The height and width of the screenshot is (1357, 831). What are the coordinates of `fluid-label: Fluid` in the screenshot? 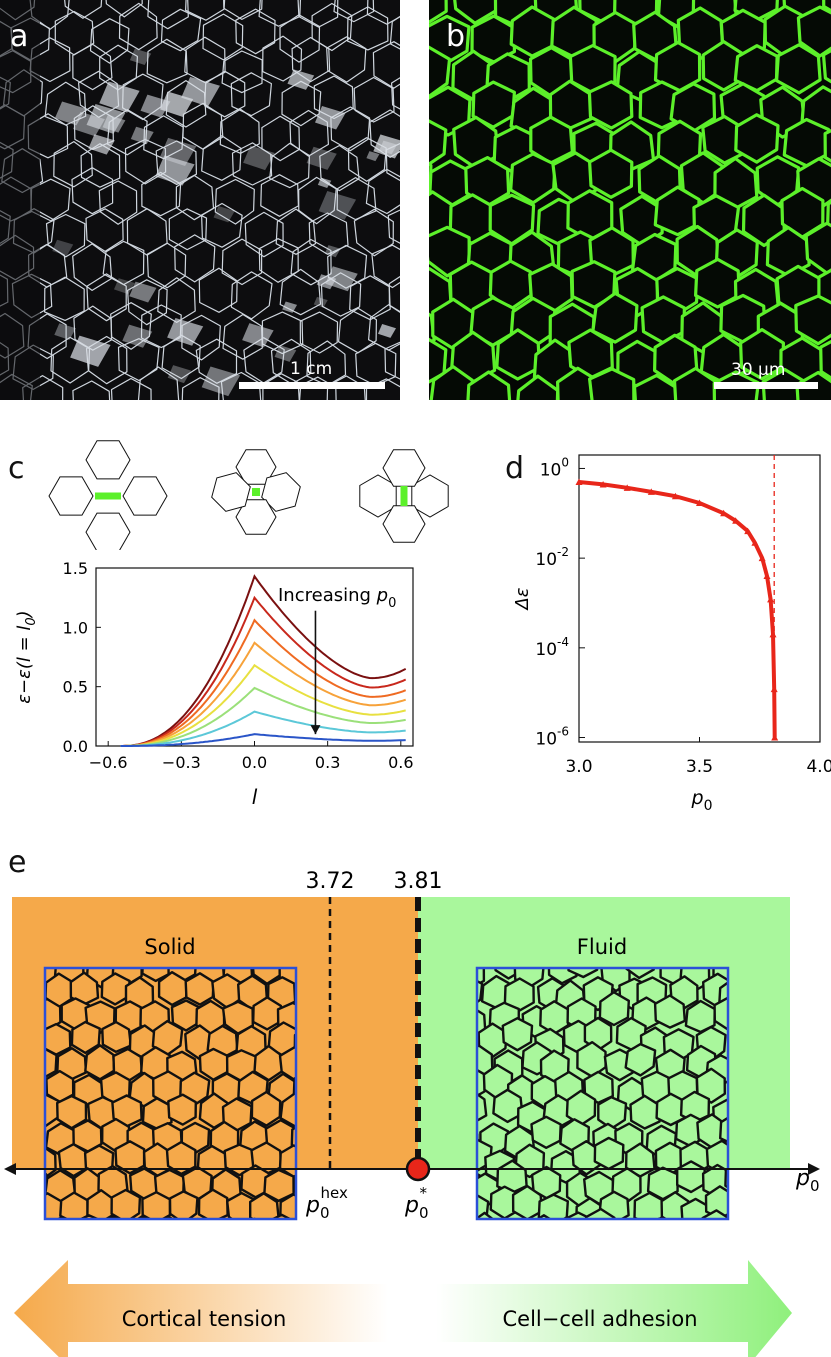 It's located at (602, 947).